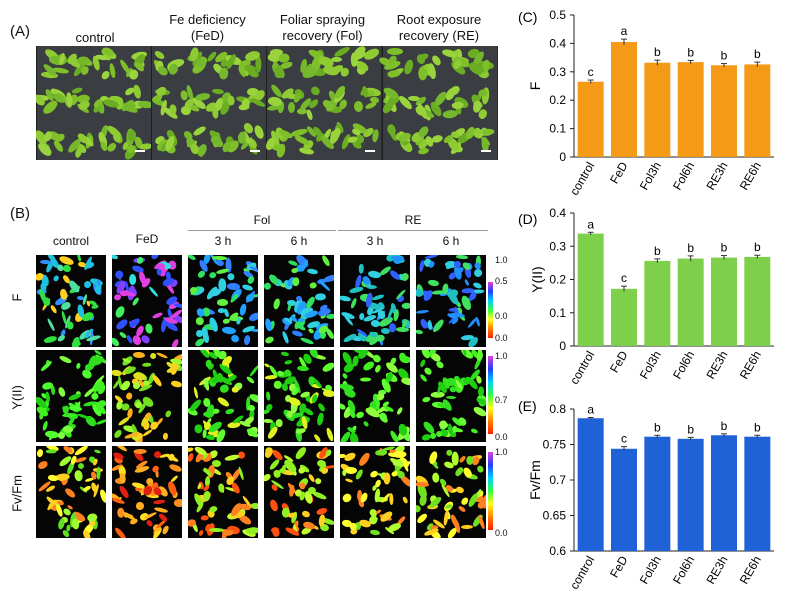 The image size is (800, 604). What do you see at coordinates (20, 31) in the screenshot?
I see `panel-a-letter: (A)` at bounding box center [20, 31].